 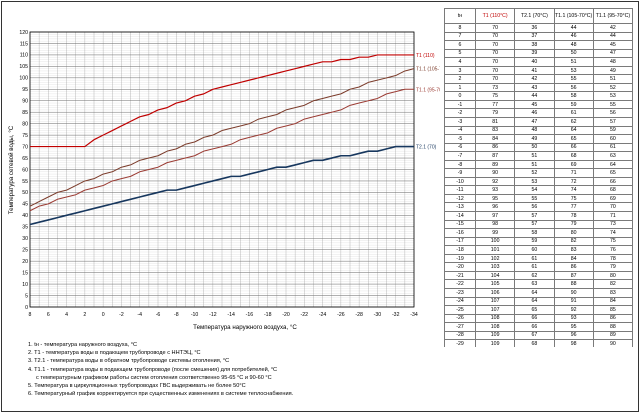 I want to click on x-tick-label: 8, so click(x=30, y=315).